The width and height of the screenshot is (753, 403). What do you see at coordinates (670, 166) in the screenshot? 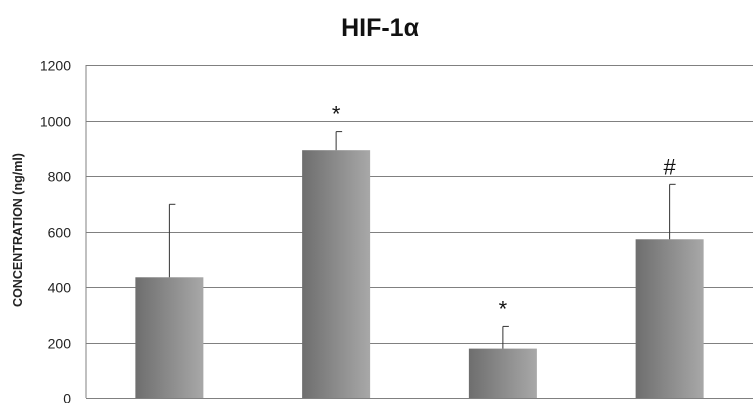
I see `significance-marker: #` at bounding box center [670, 166].